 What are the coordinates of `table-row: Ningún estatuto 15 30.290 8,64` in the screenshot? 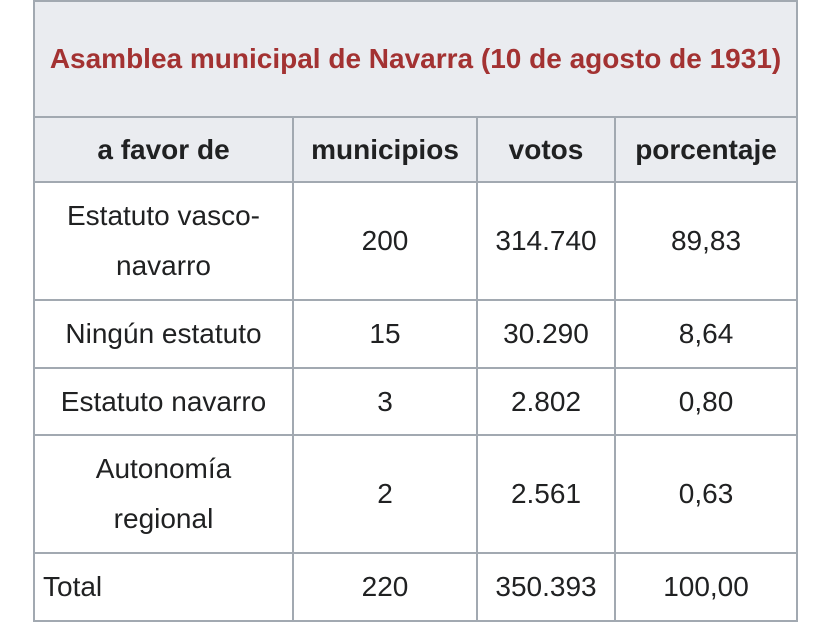 It's located at (416, 334).